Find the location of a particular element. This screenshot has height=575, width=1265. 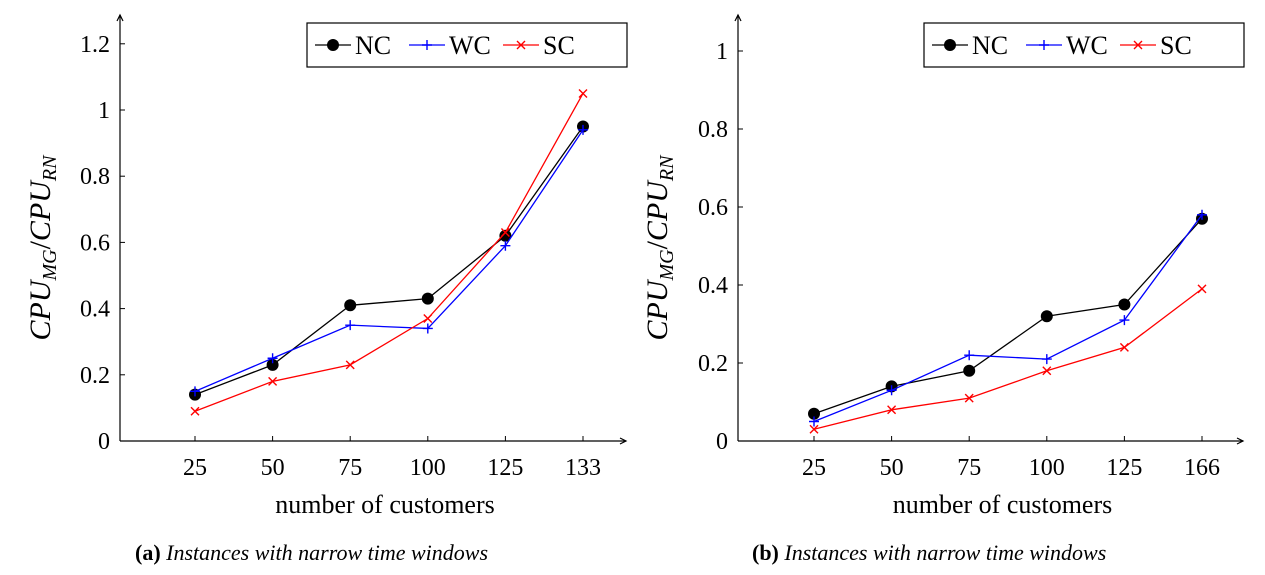

y-tick-label: 1.2 is located at coordinates (95, 45).